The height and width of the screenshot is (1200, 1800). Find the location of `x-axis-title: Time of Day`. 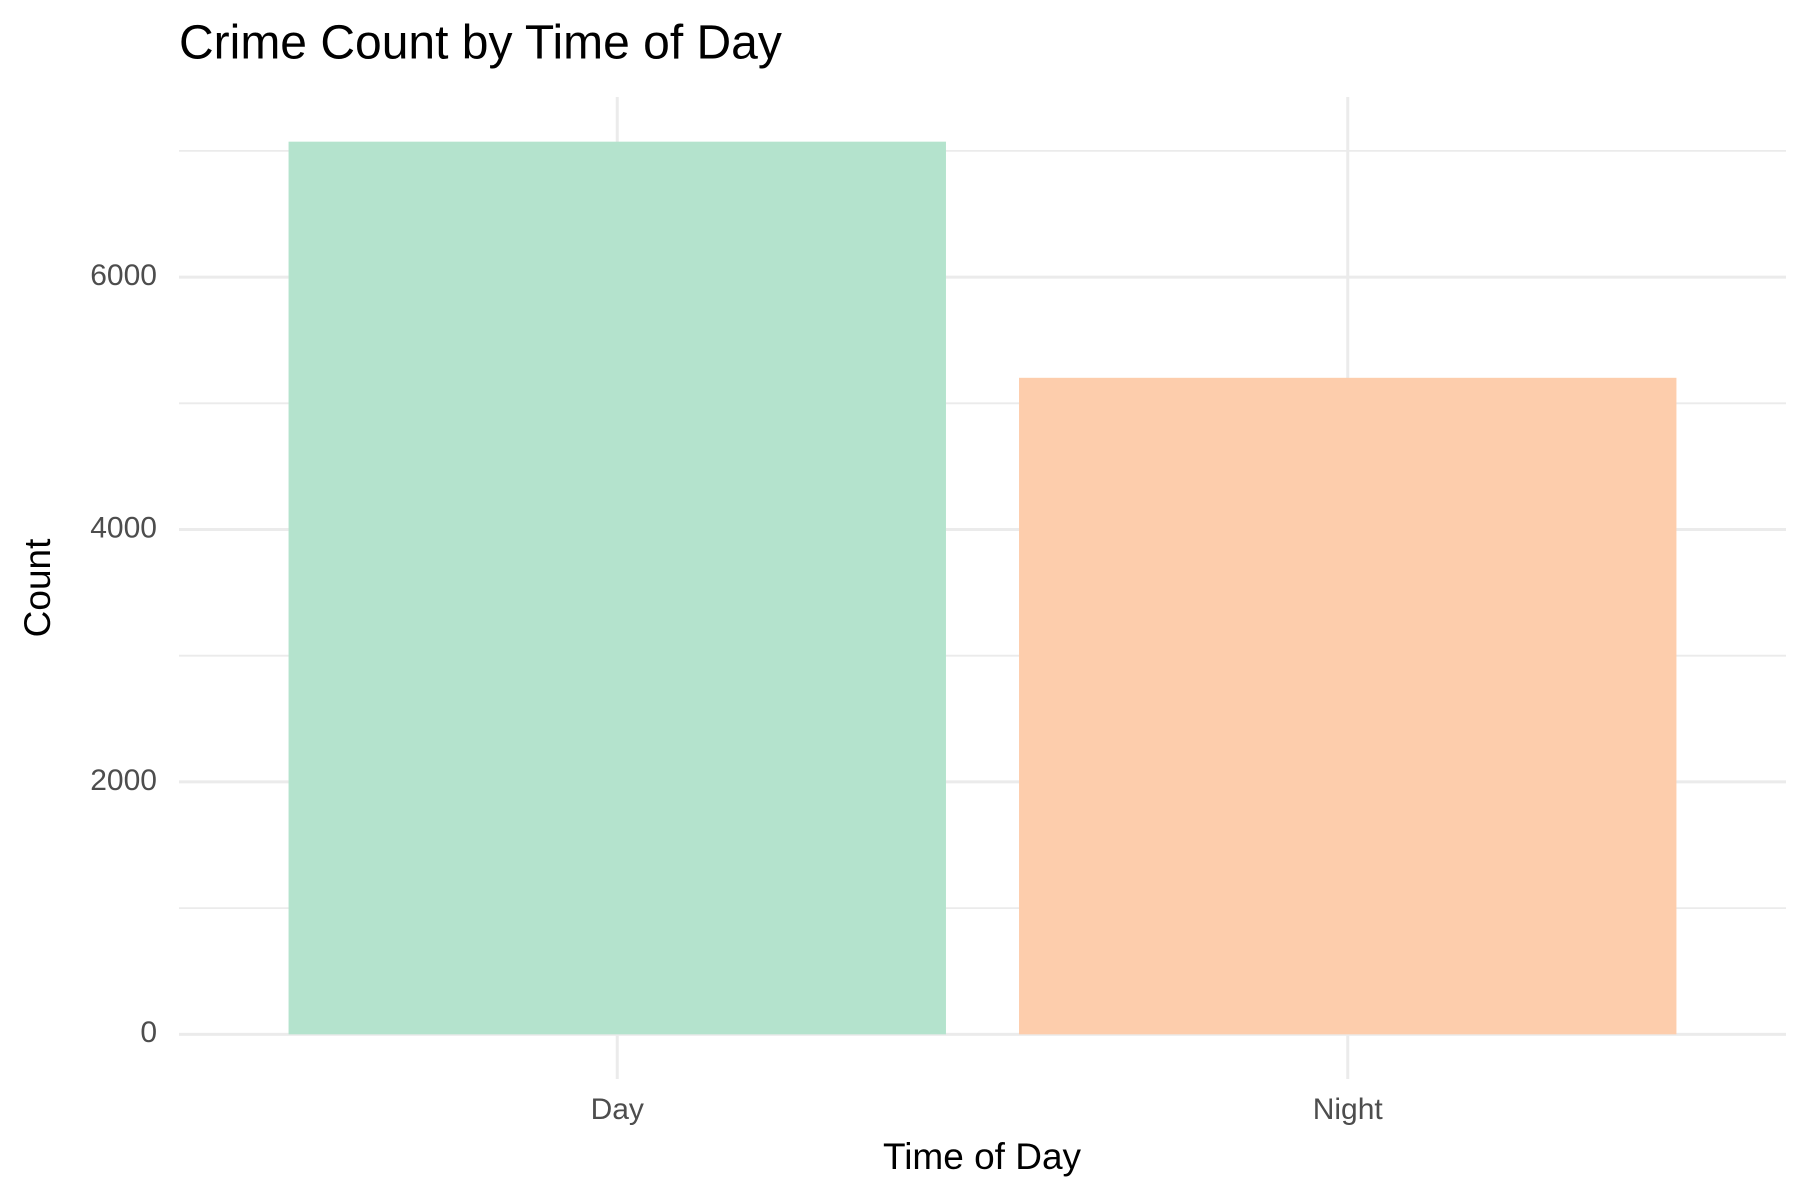

x-axis-title: Time of Day is located at coordinates (982, 1156).